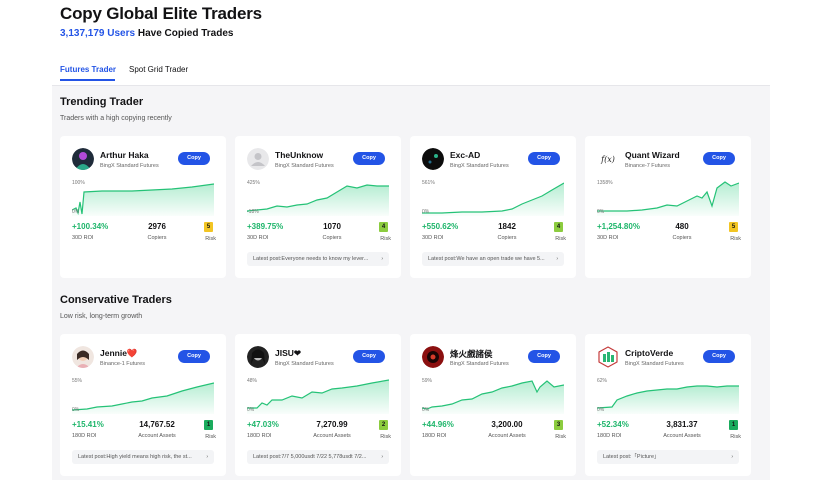  I want to click on trader-name: 烽火戲諸侯, so click(471, 354).